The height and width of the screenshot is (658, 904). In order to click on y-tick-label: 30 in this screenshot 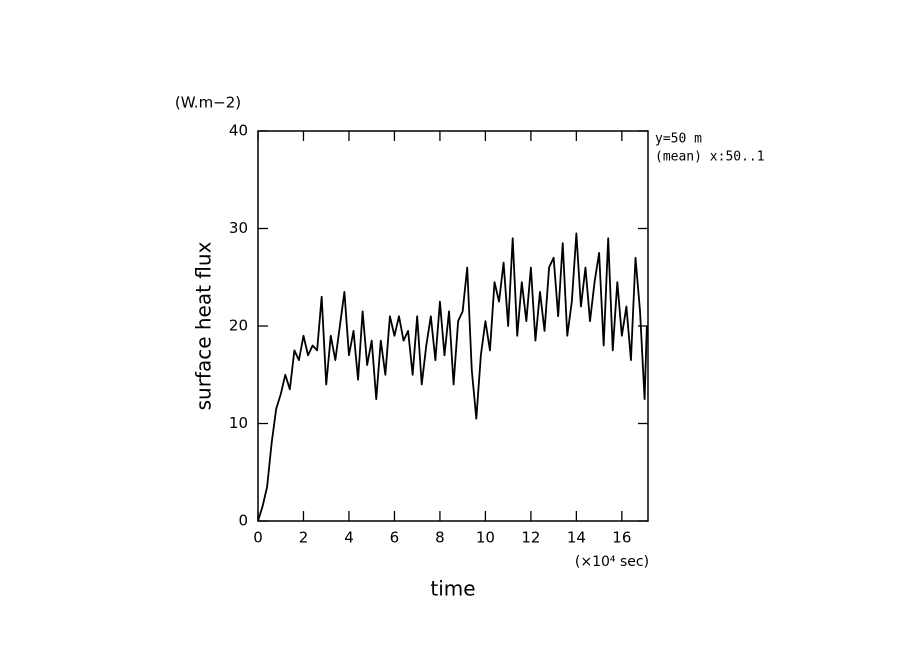, I will do `click(238, 228)`.